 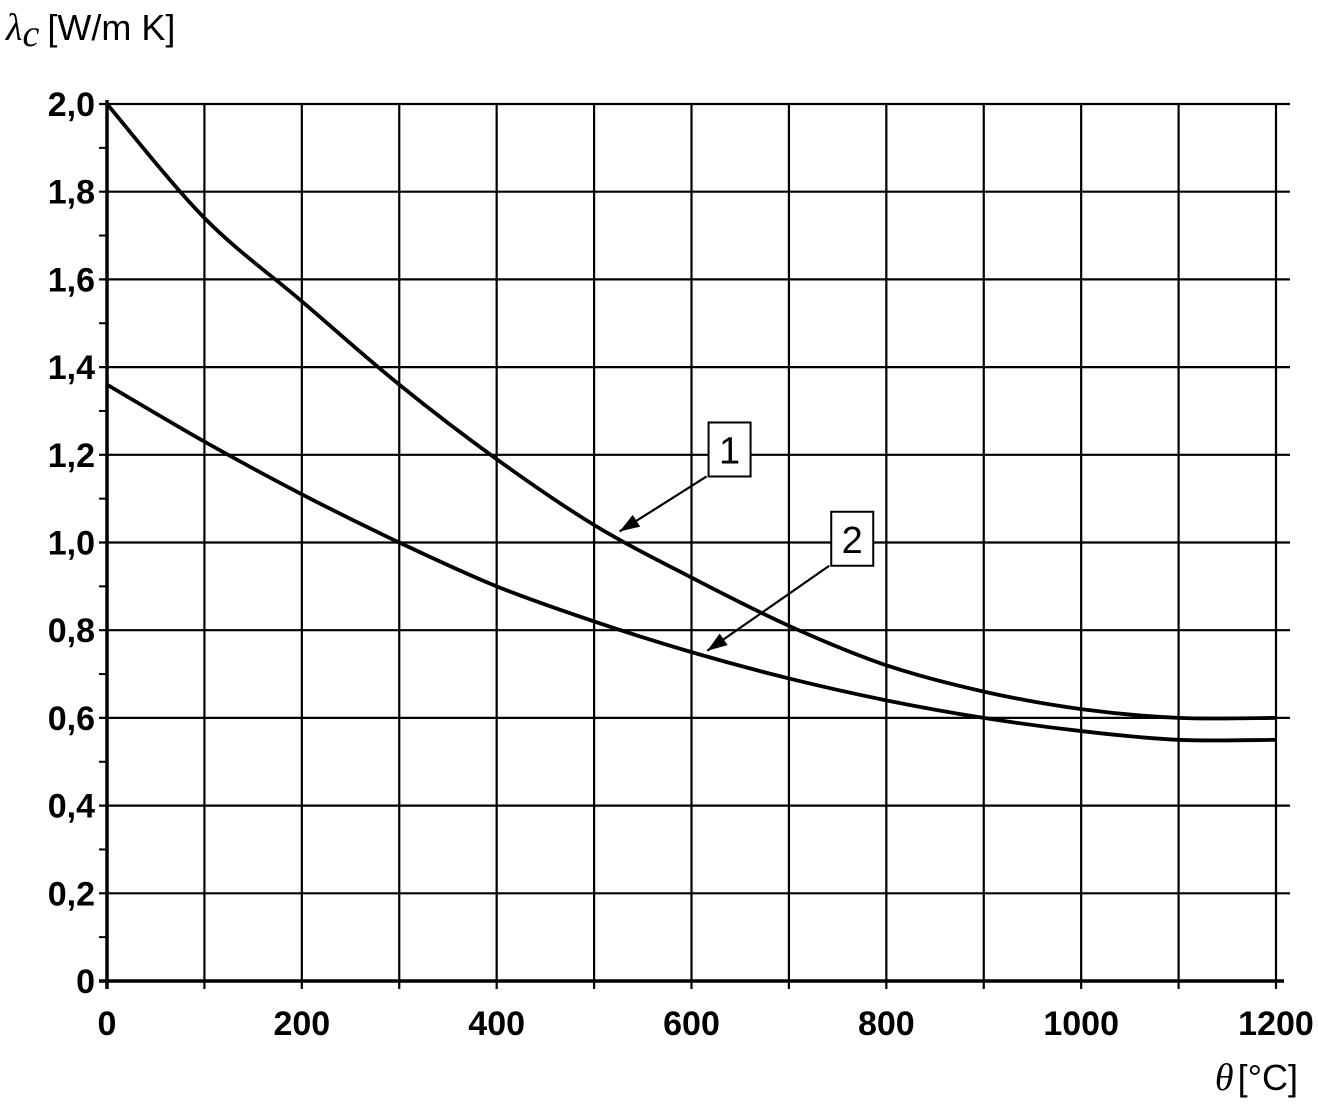 I want to click on y-tick-label: 0,4, so click(x=71, y=807).